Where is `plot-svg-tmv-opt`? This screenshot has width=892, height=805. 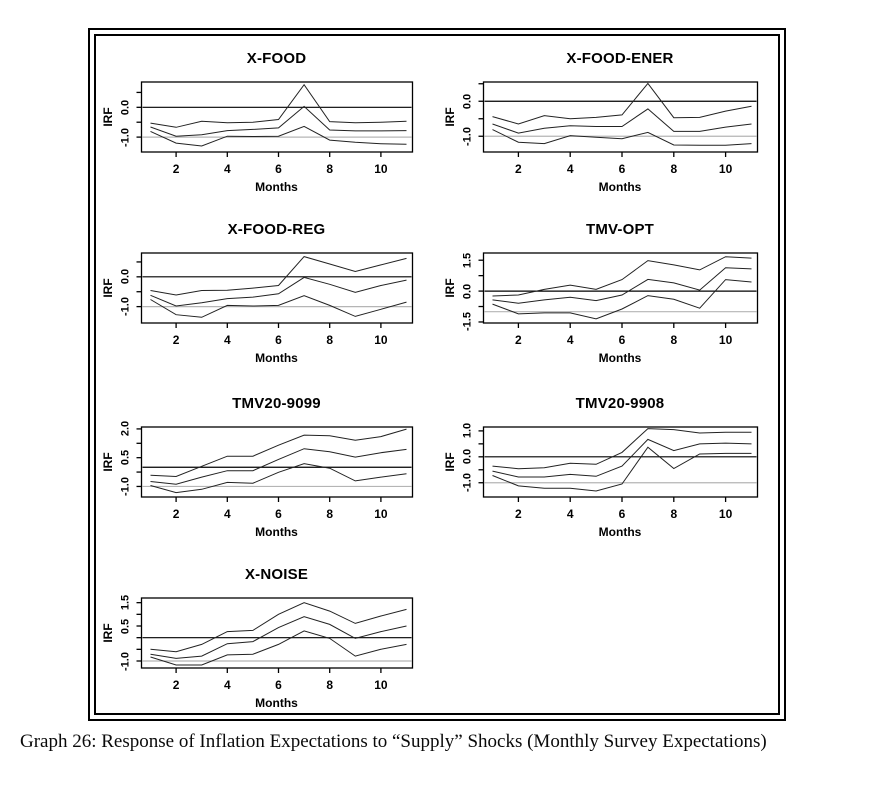 plot-svg-tmv-opt is located at coordinates (618, 290).